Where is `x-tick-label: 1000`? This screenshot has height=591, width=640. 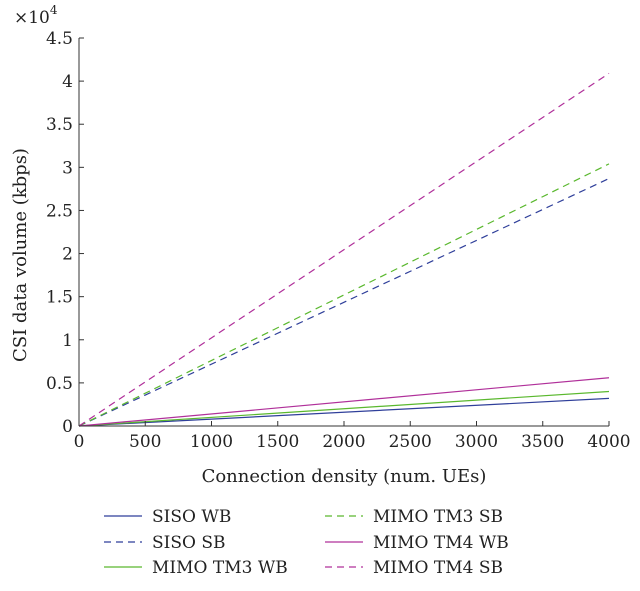
x-tick-label: 1000 is located at coordinates (211, 442).